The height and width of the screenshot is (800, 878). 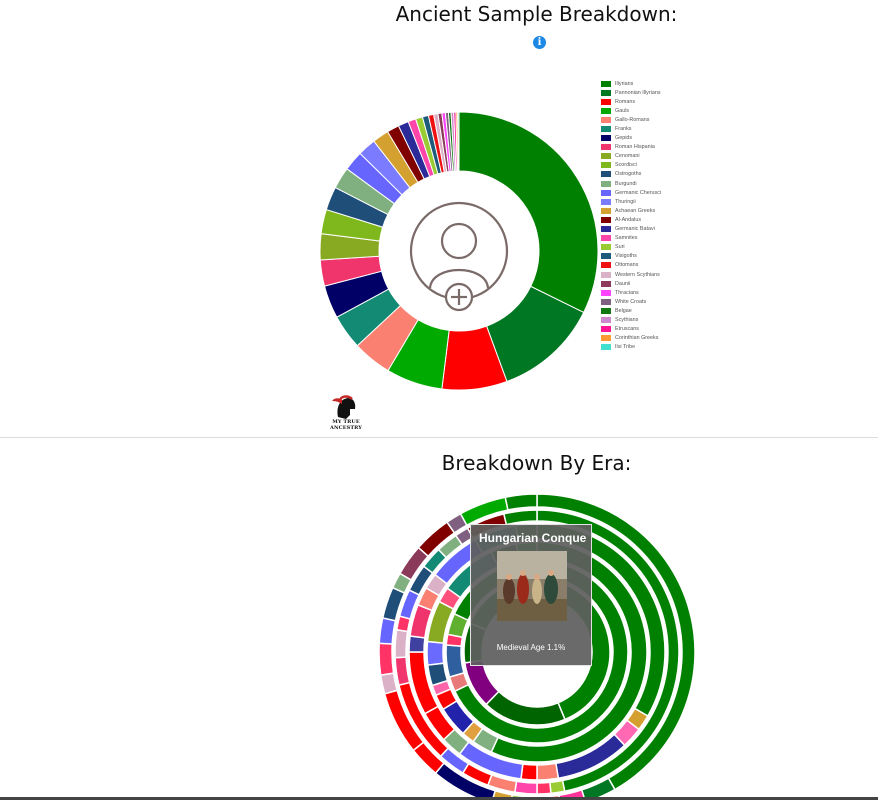 I want to click on legend-item: Thuringii, so click(x=631, y=201).